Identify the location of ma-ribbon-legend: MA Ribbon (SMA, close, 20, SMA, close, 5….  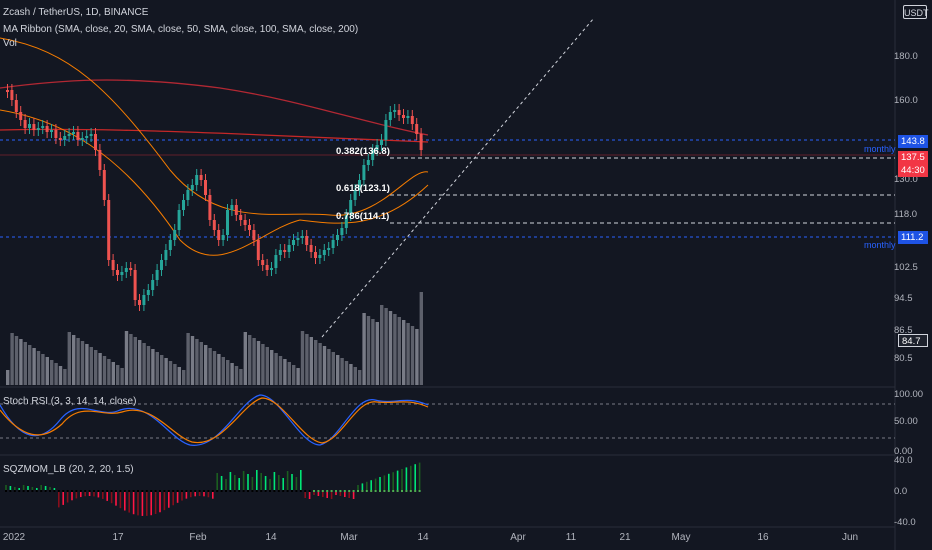
(181, 29).